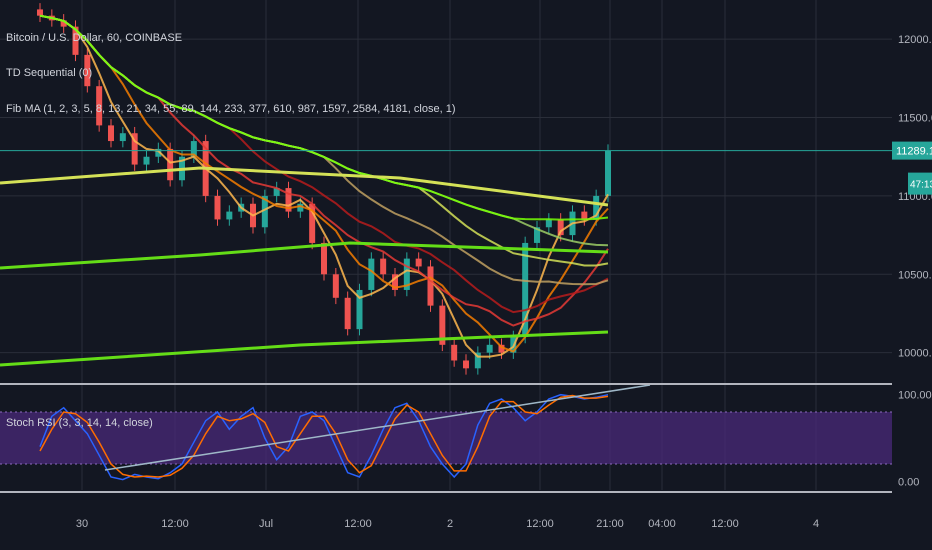  Describe the element at coordinates (915, 275) in the screenshot. I see `price-tick-label: 10500.00` at that location.